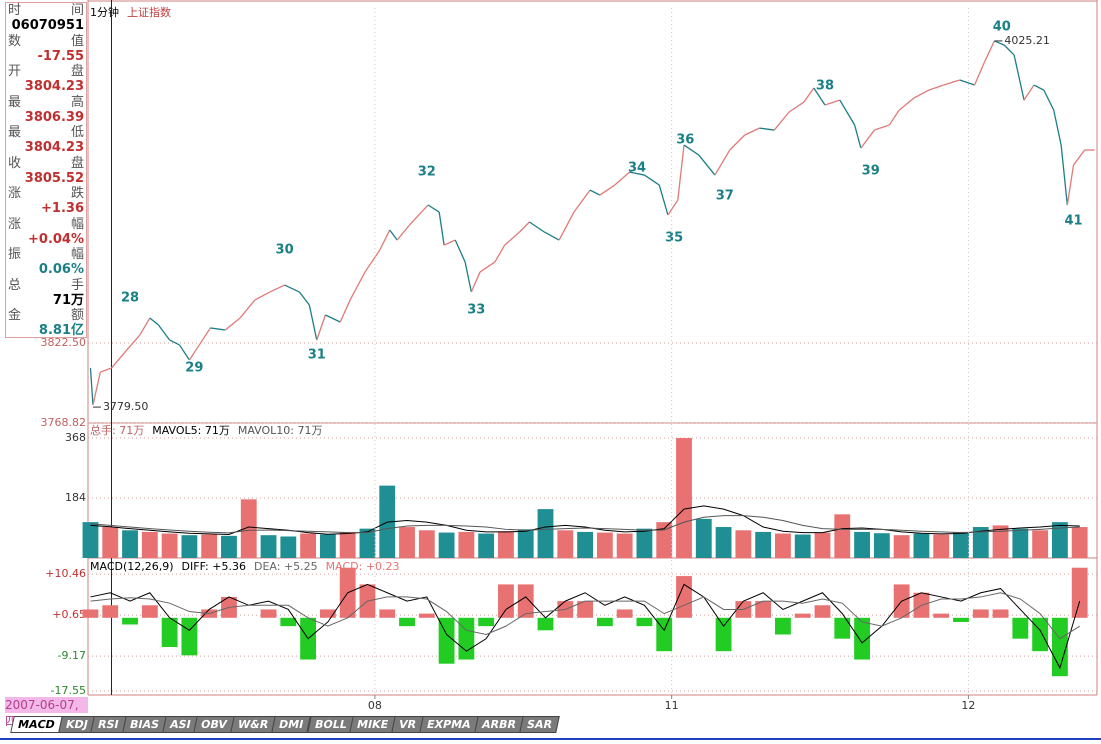  What do you see at coordinates (108, 724) in the screenshot?
I see `tab: RSI` at bounding box center [108, 724].